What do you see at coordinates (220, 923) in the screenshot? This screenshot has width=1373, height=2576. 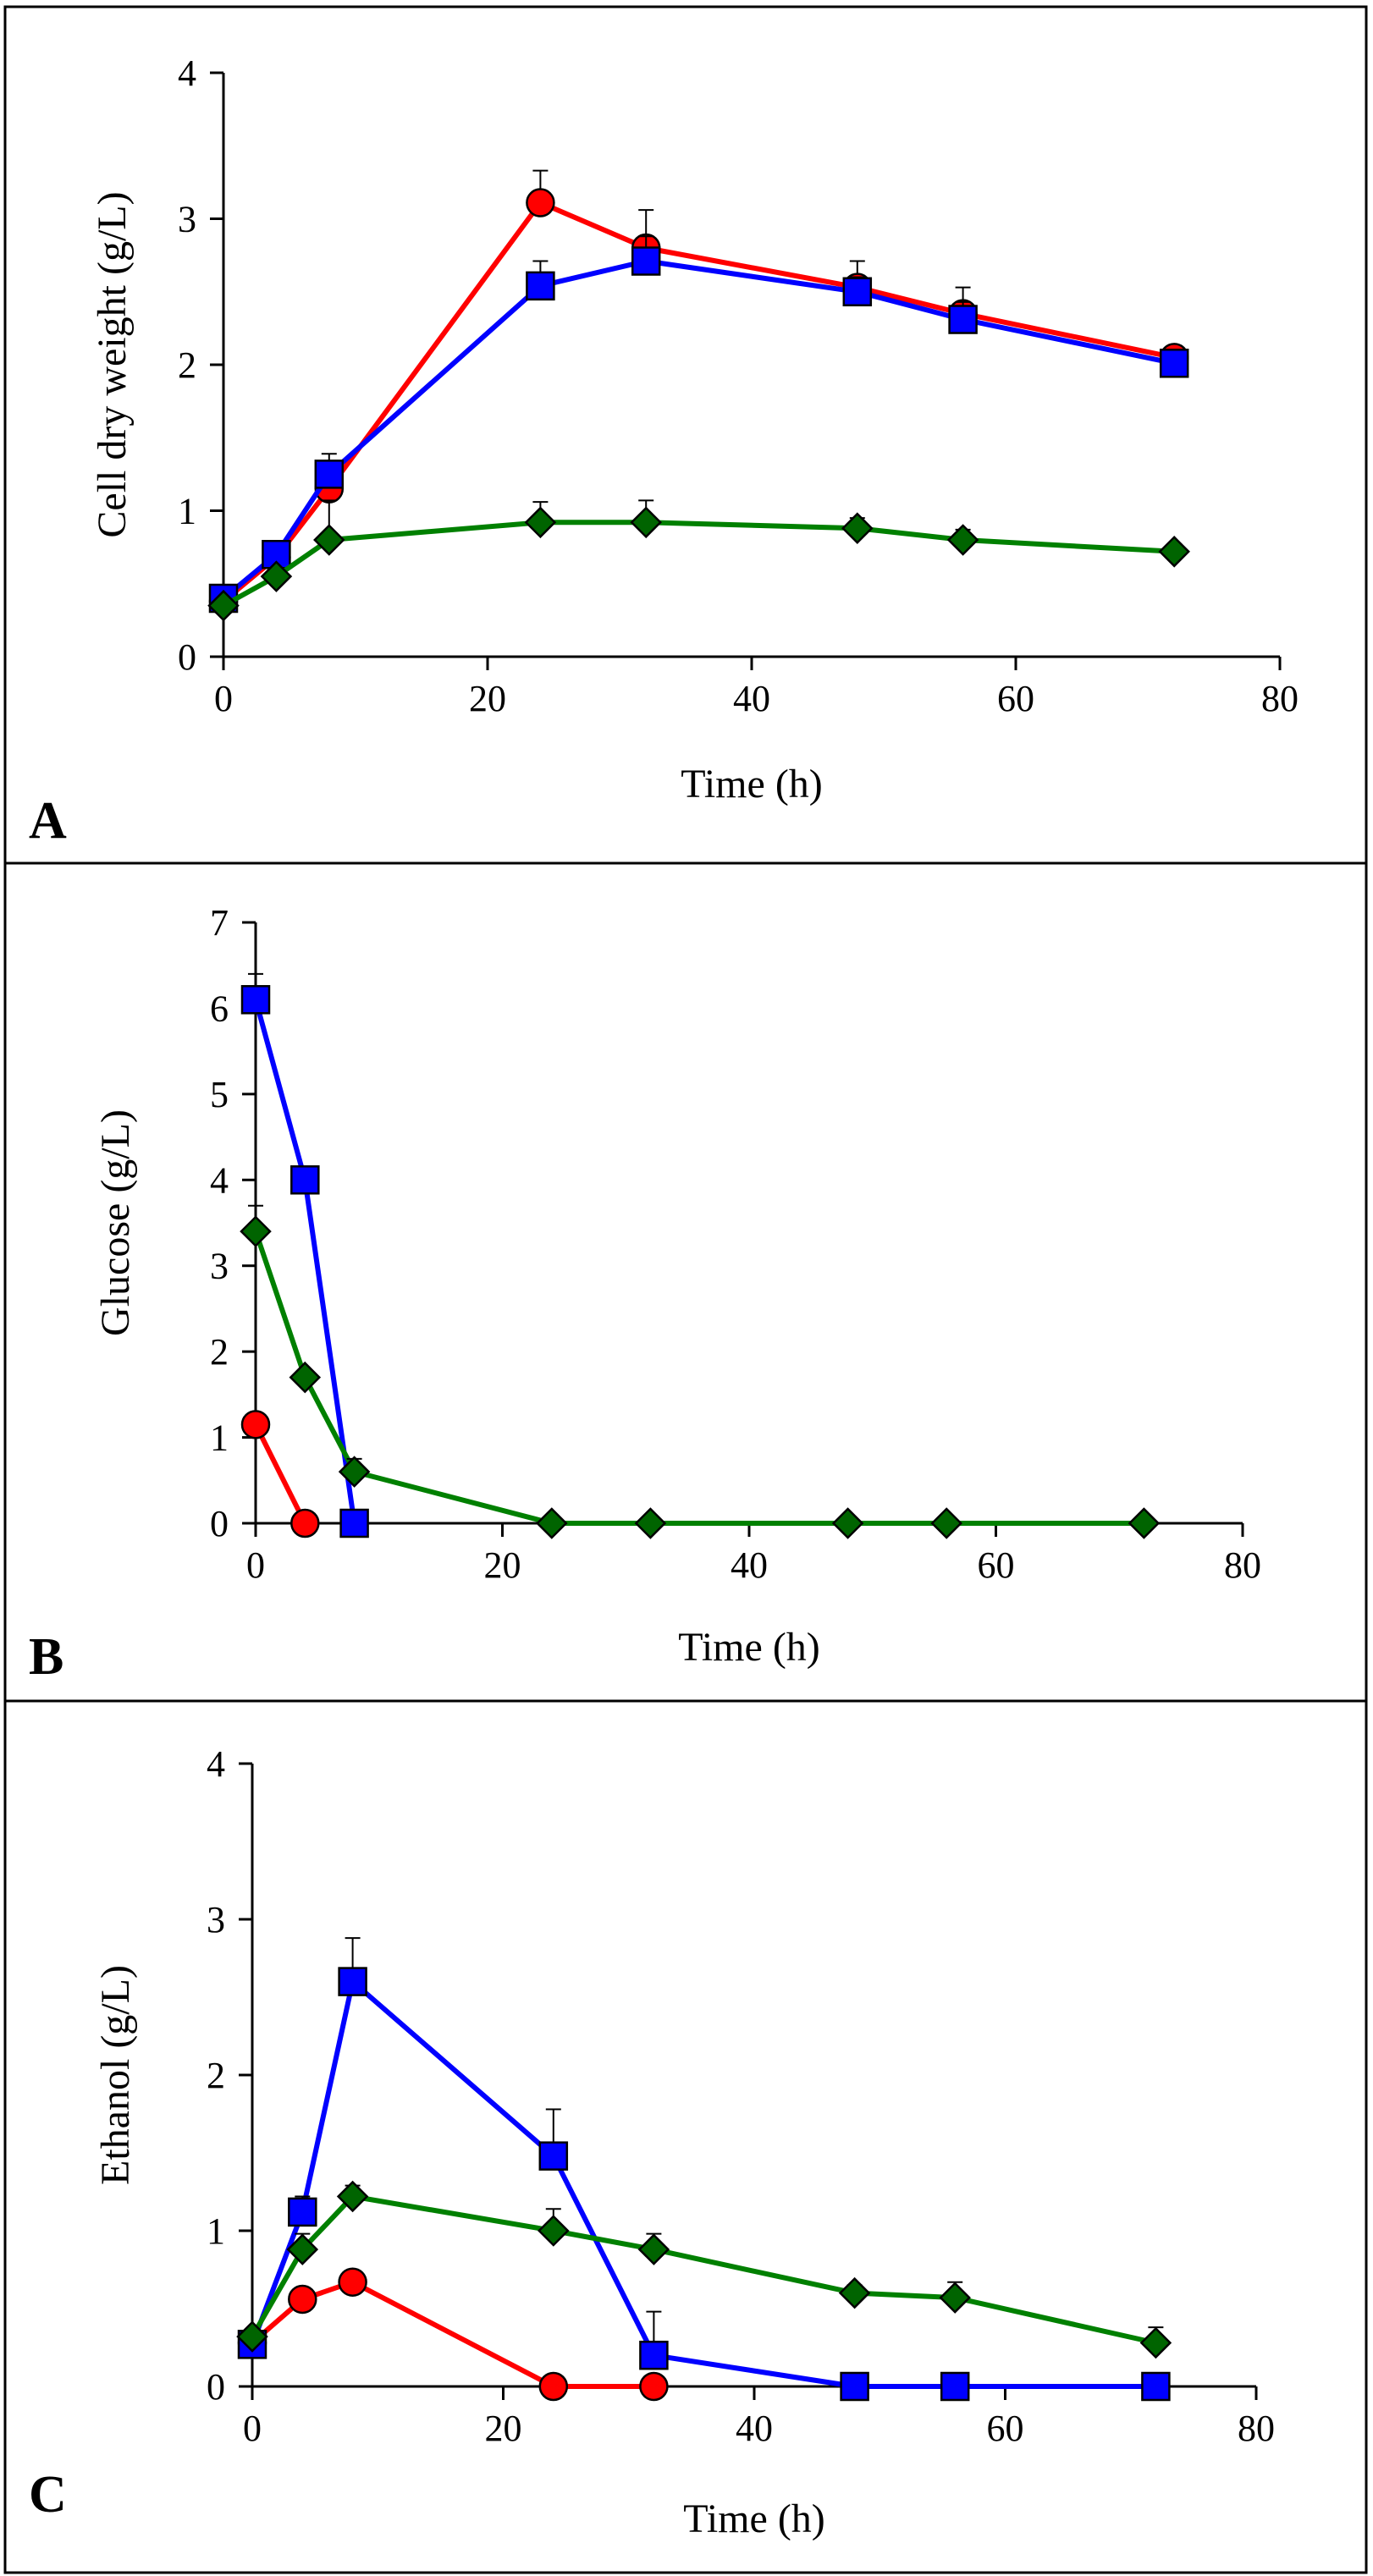 I see `y-tick-label: 7` at bounding box center [220, 923].